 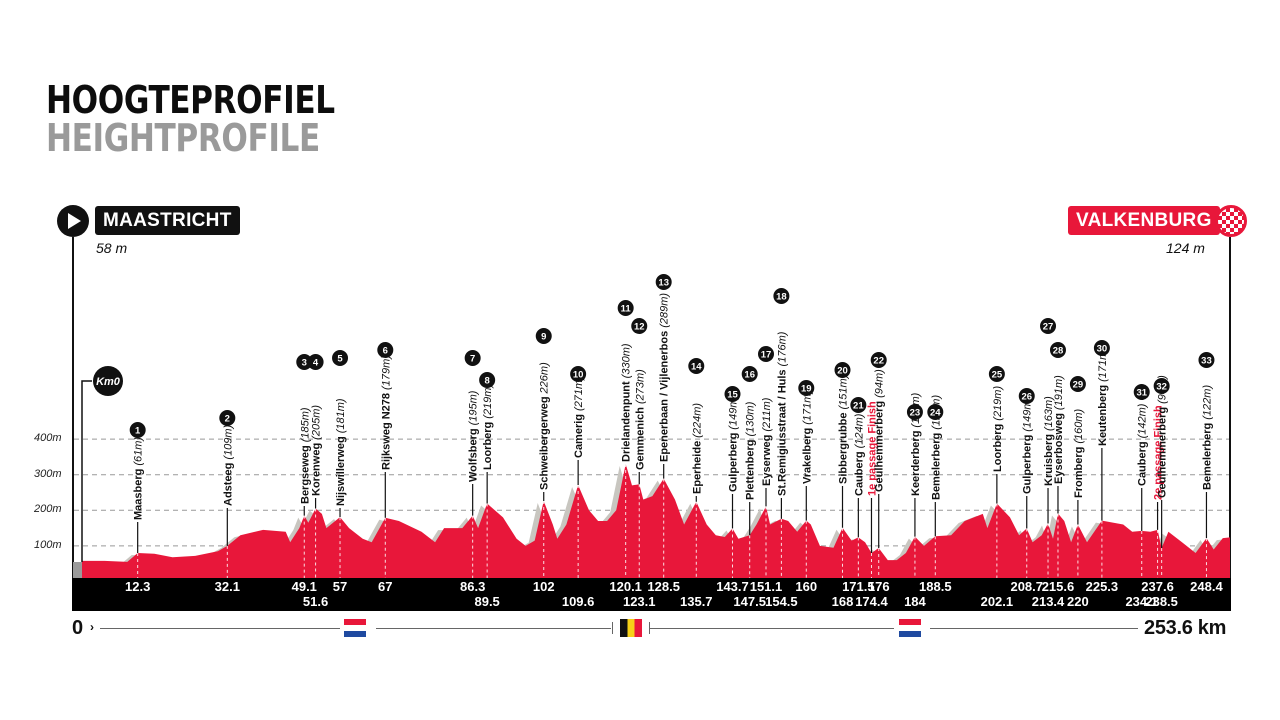 I want to click on svg-text: 8, so click(x=487, y=381).